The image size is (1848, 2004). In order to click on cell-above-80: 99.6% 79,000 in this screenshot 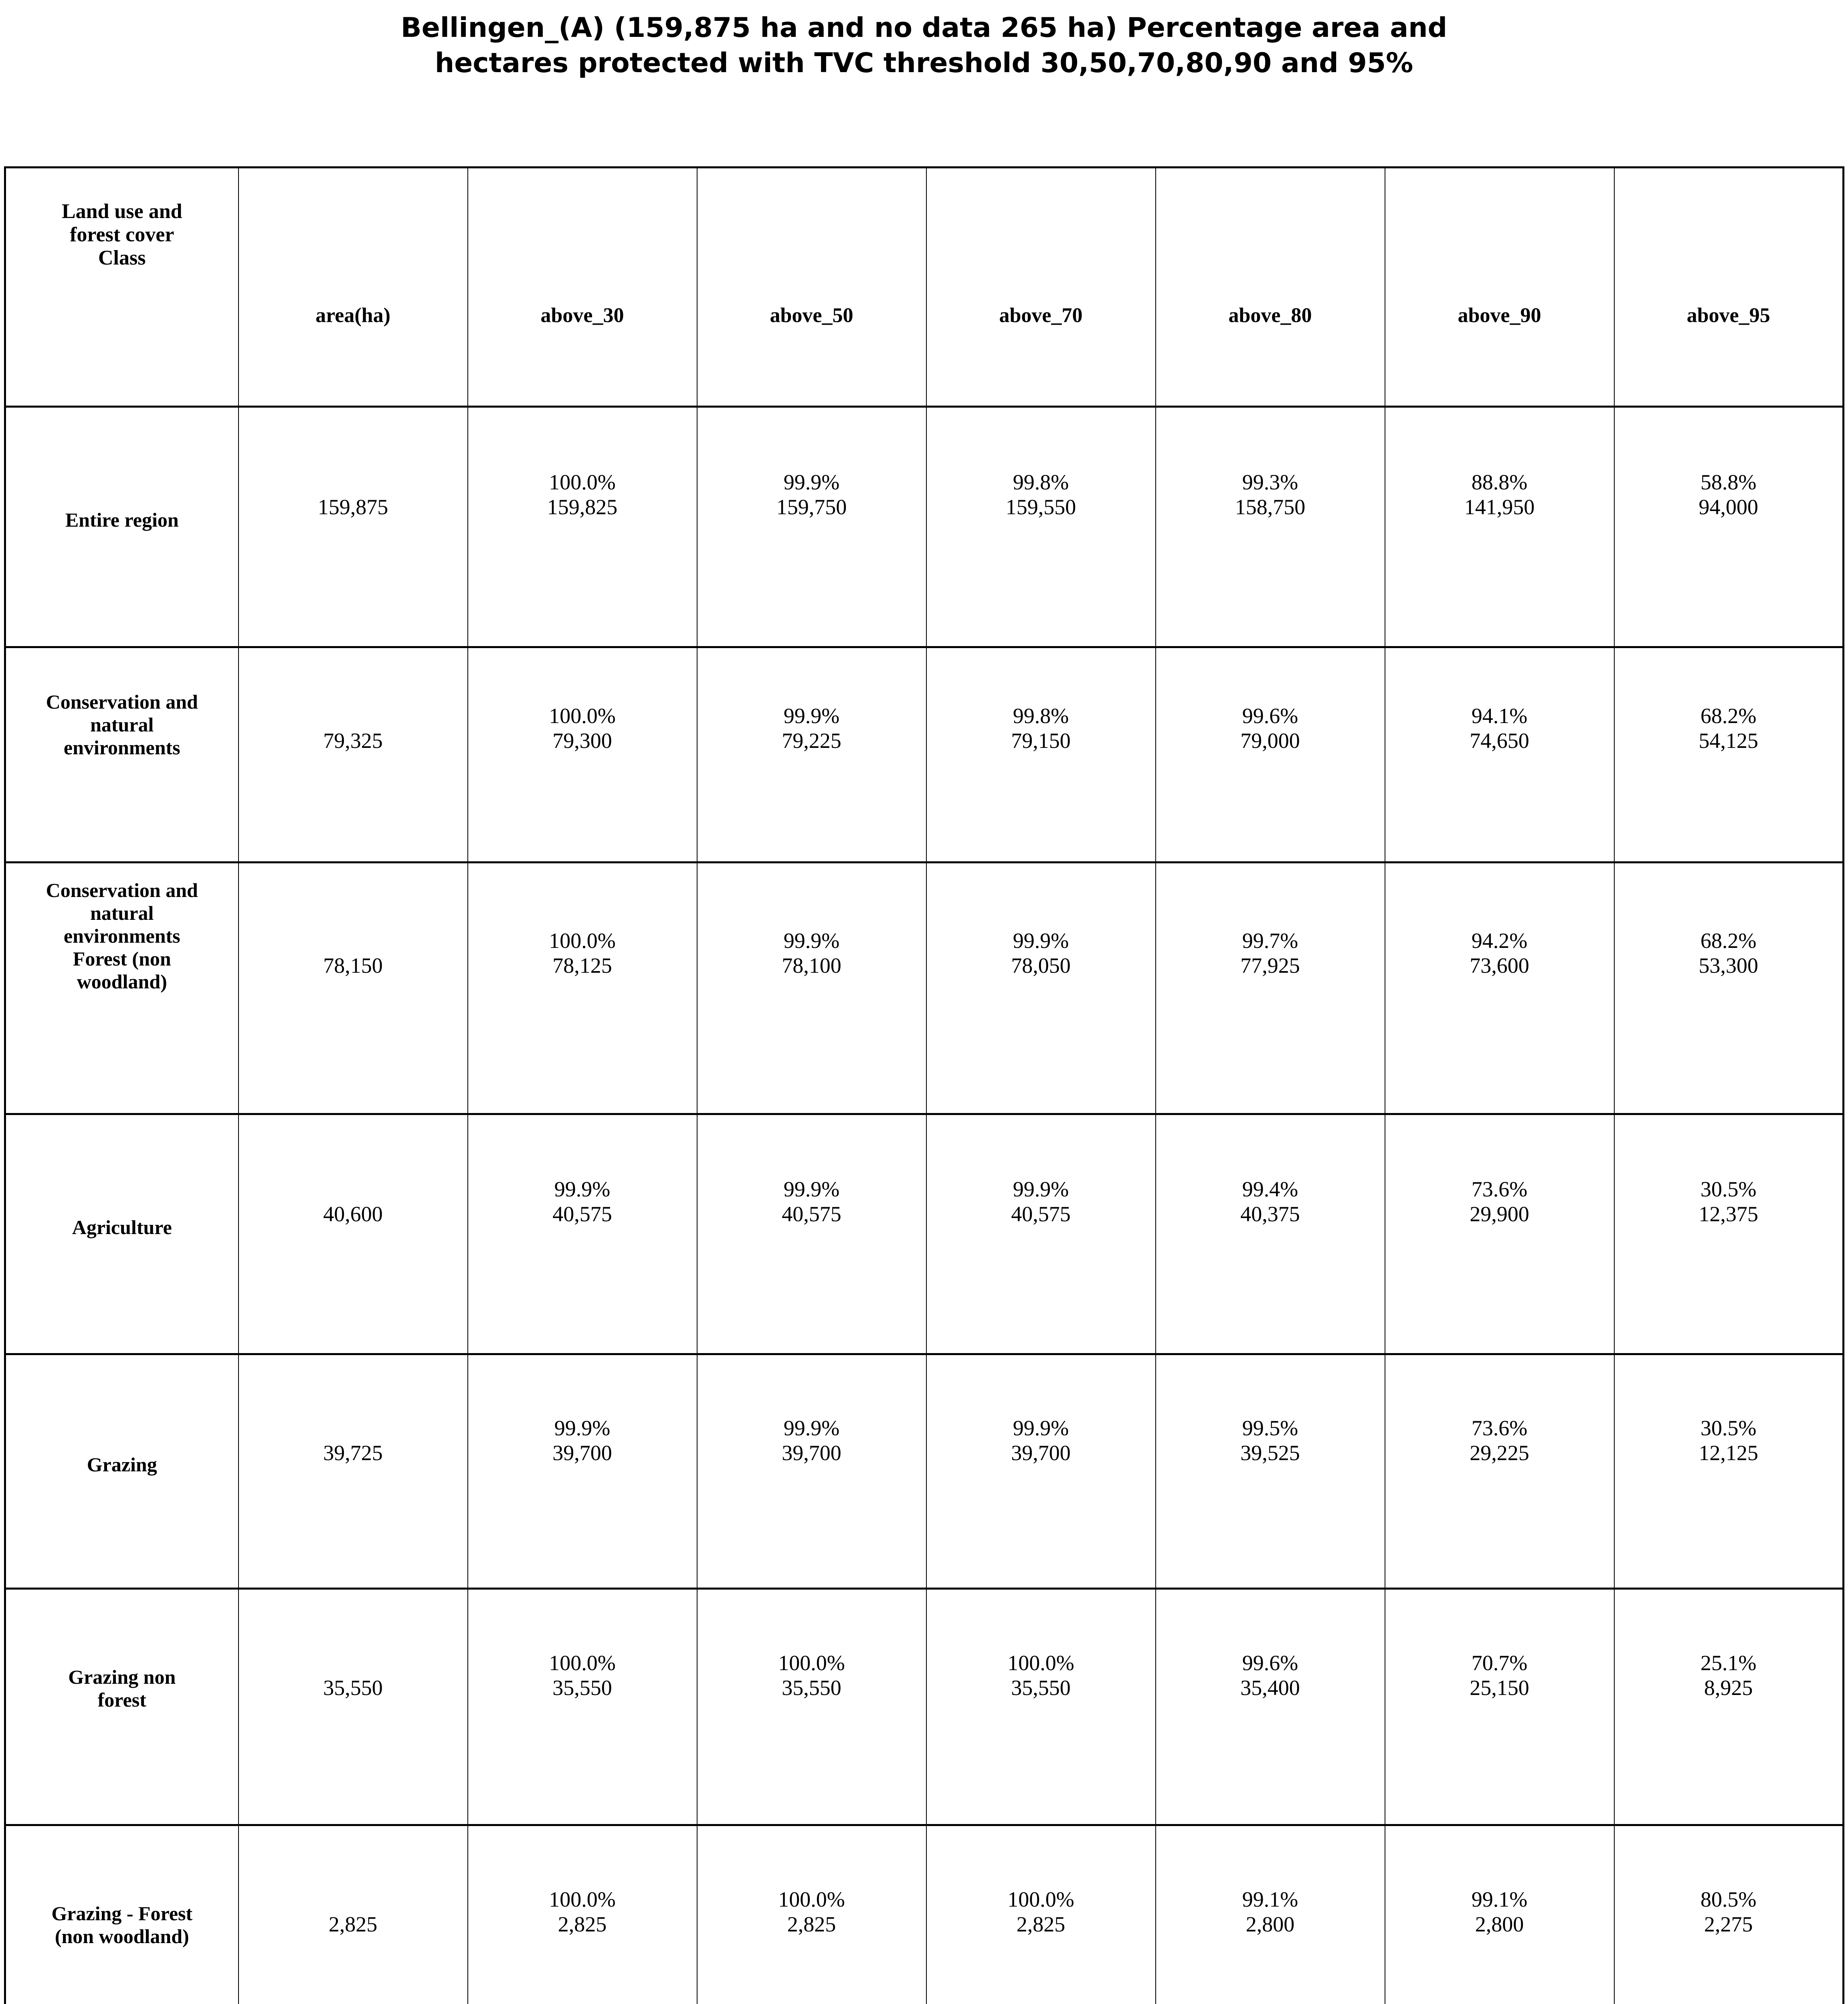, I will do `click(1270, 754)`.